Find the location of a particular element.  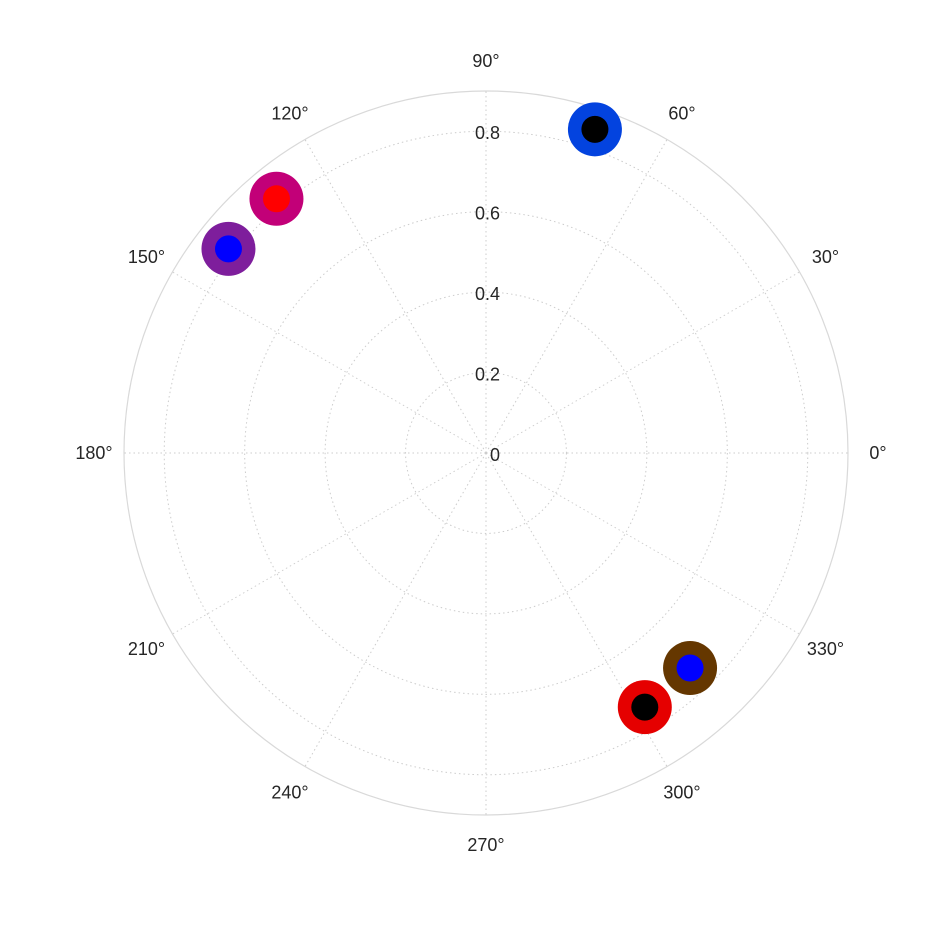

theta-tick-label: 60° is located at coordinates (681, 114).